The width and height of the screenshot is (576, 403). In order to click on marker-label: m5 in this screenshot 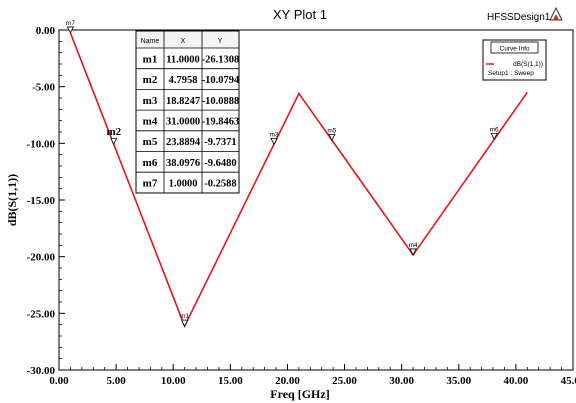, I will do `click(331, 130)`.